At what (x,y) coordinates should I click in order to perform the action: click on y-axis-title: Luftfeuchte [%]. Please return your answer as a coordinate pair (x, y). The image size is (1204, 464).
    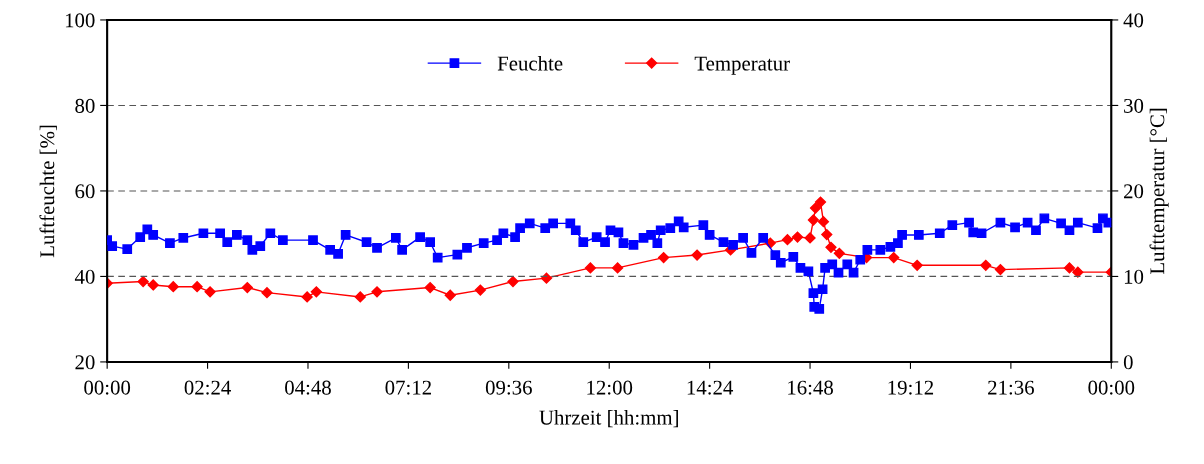
    Looking at the image, I should click on (48, 191).